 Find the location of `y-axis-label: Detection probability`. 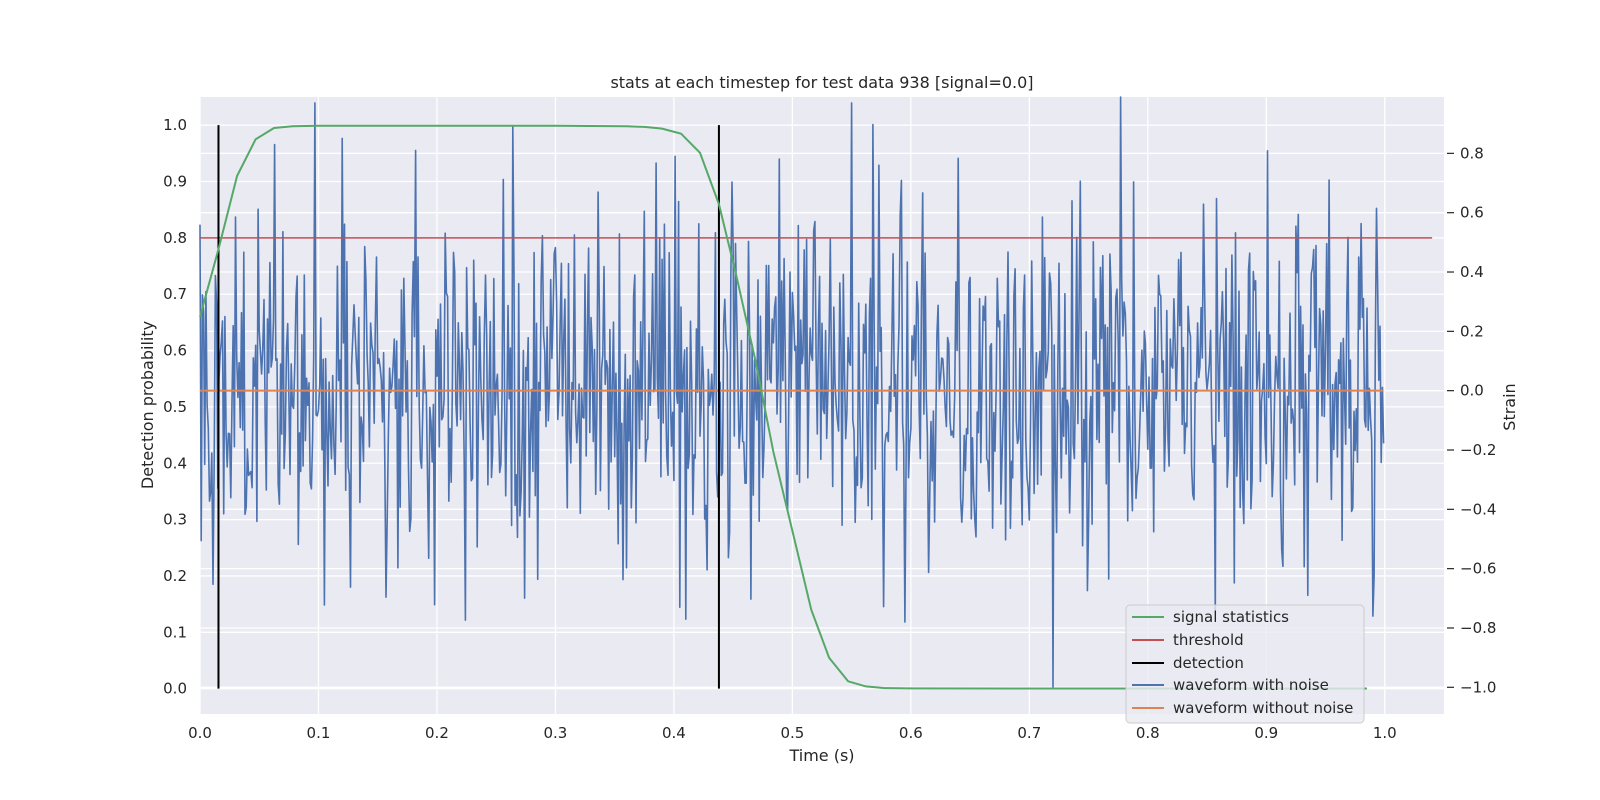

y-axis-label: Detection probability is located at coordinates (147, 405).